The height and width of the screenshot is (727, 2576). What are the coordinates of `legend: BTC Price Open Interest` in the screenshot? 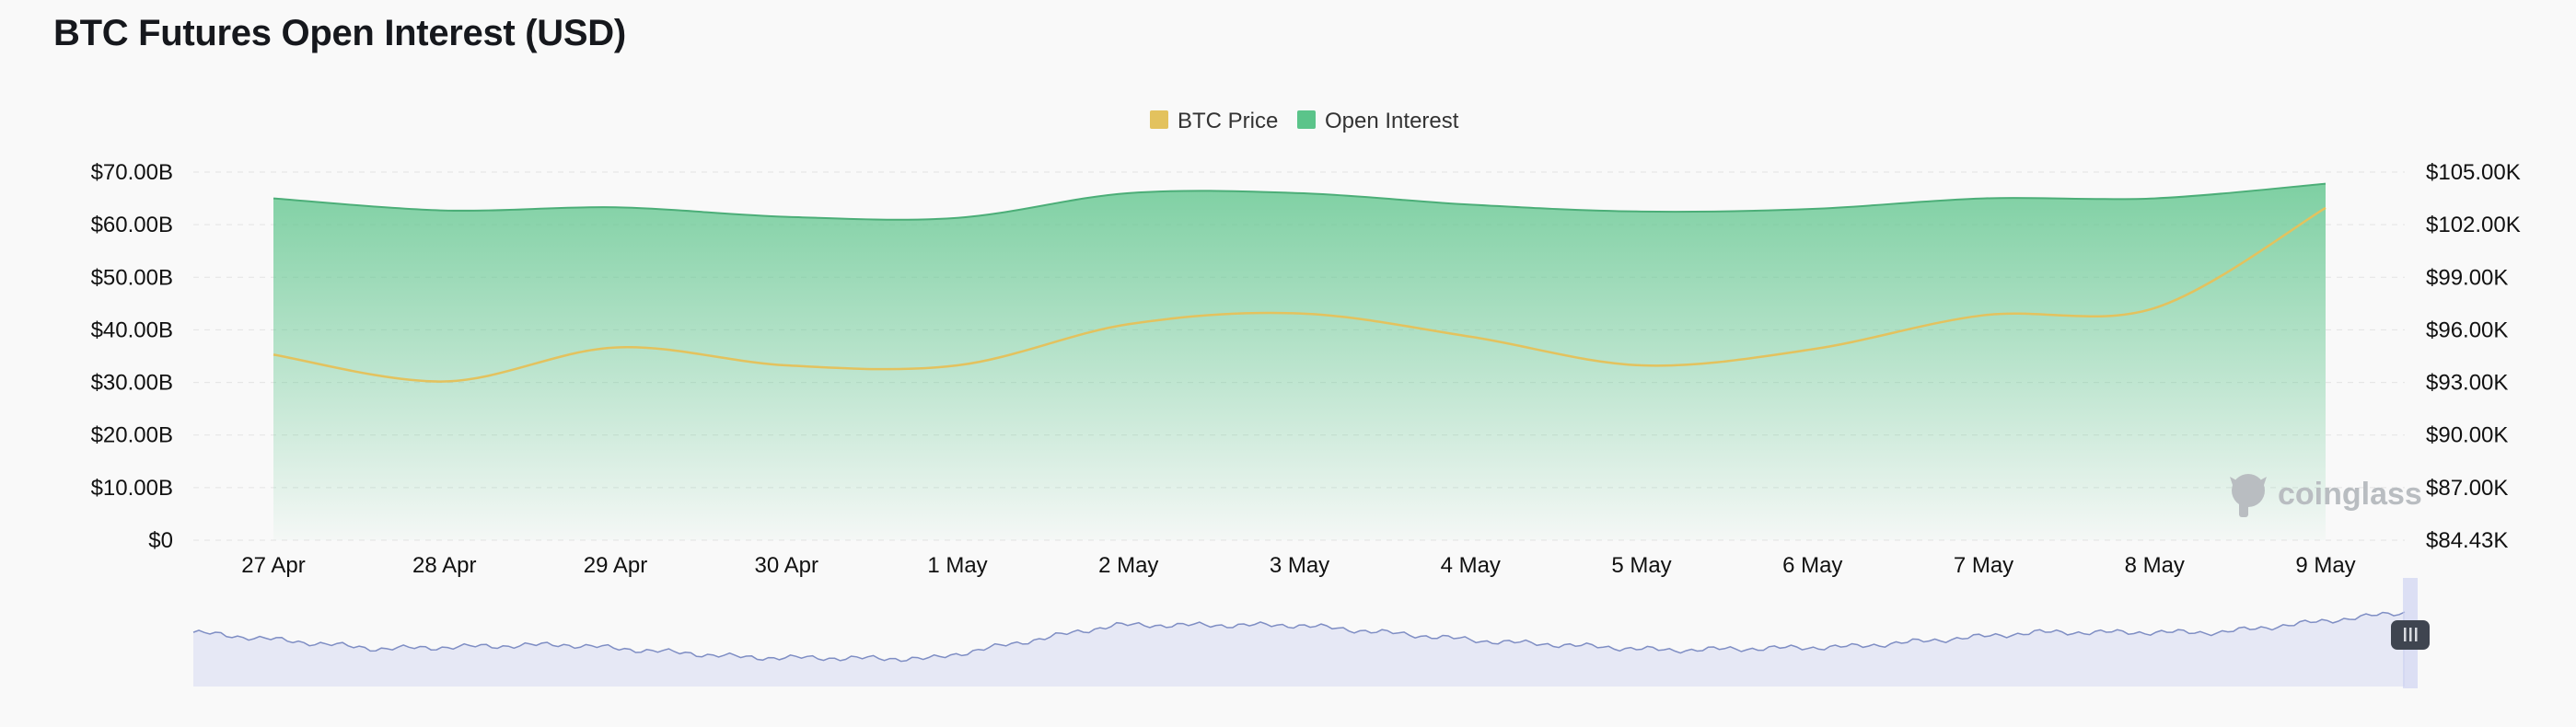 It's located at (1304, 121).